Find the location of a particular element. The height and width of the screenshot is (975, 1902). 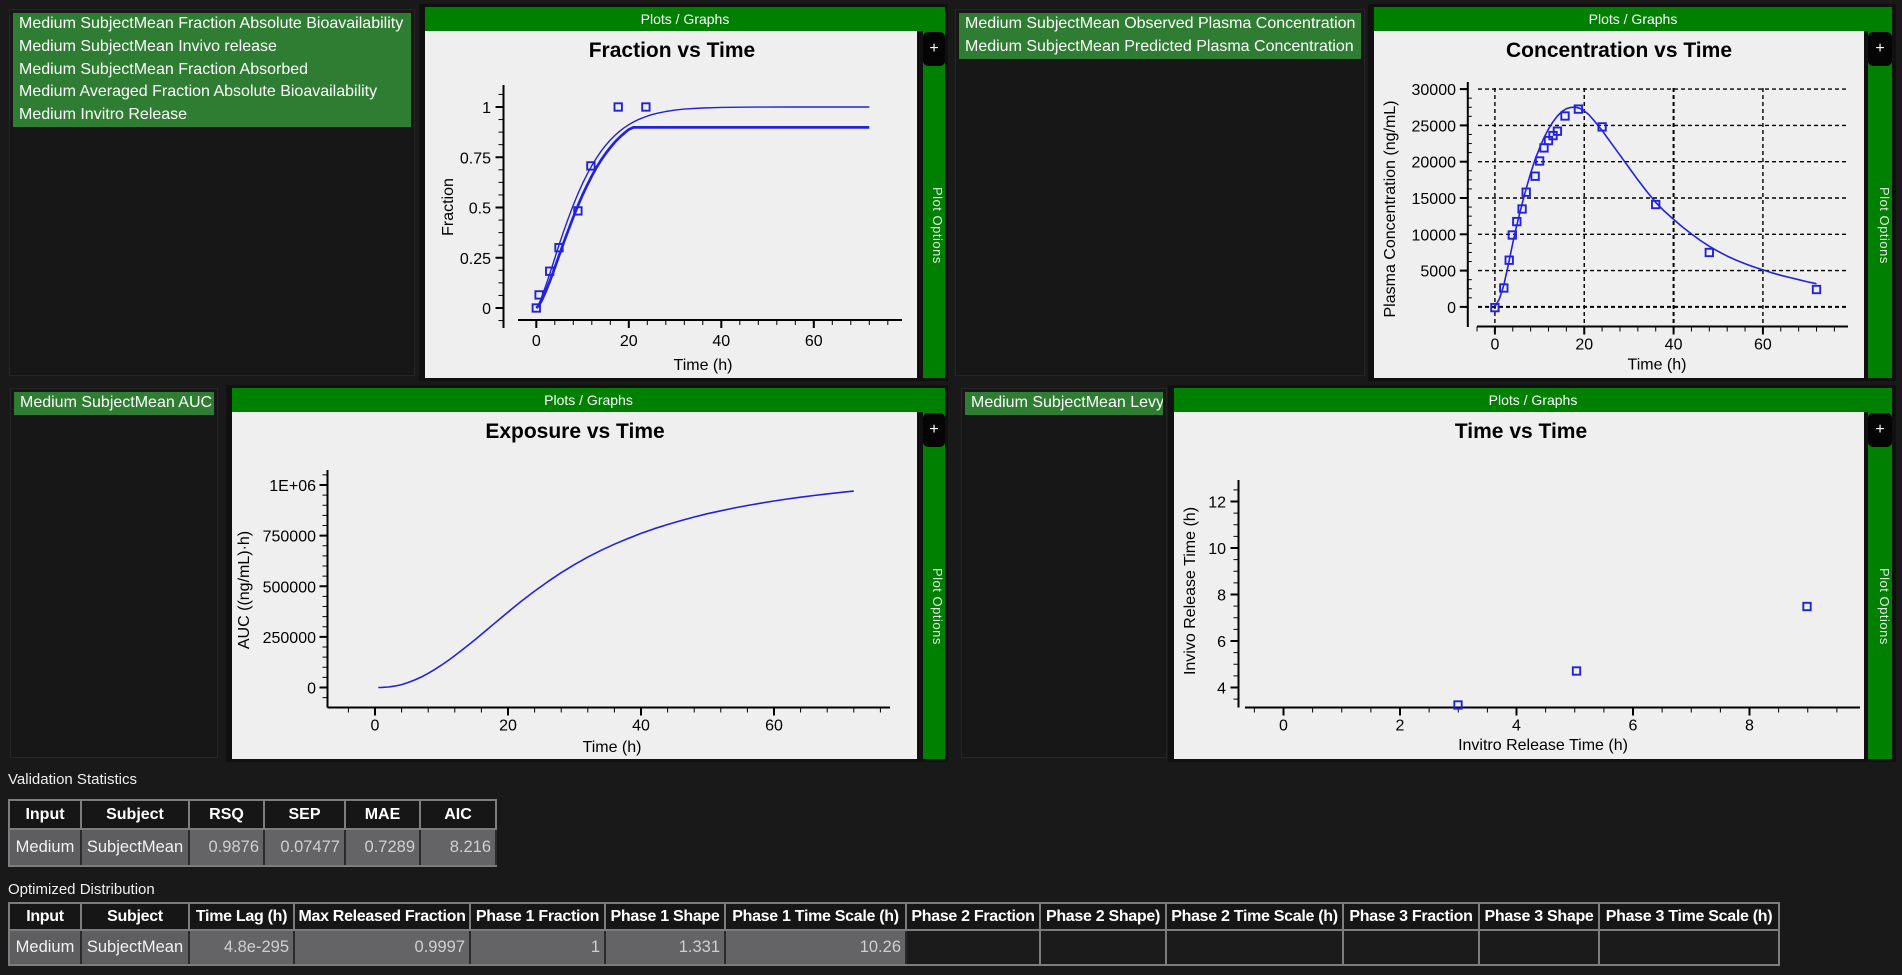

svg-text: Time vs Time is located at coordinates (1521, 431).